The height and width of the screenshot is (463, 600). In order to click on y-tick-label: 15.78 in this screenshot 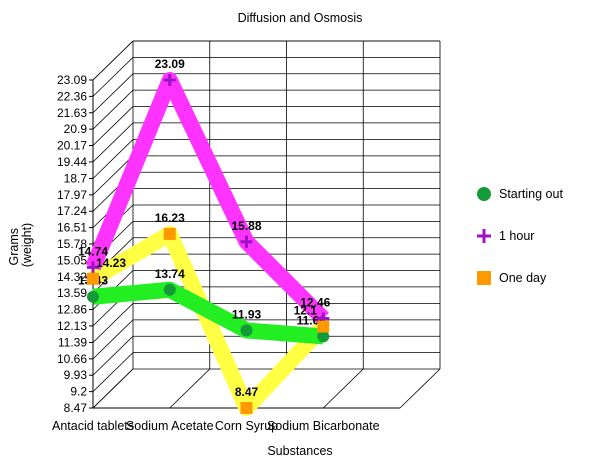, I will do `click(72, 244)`.